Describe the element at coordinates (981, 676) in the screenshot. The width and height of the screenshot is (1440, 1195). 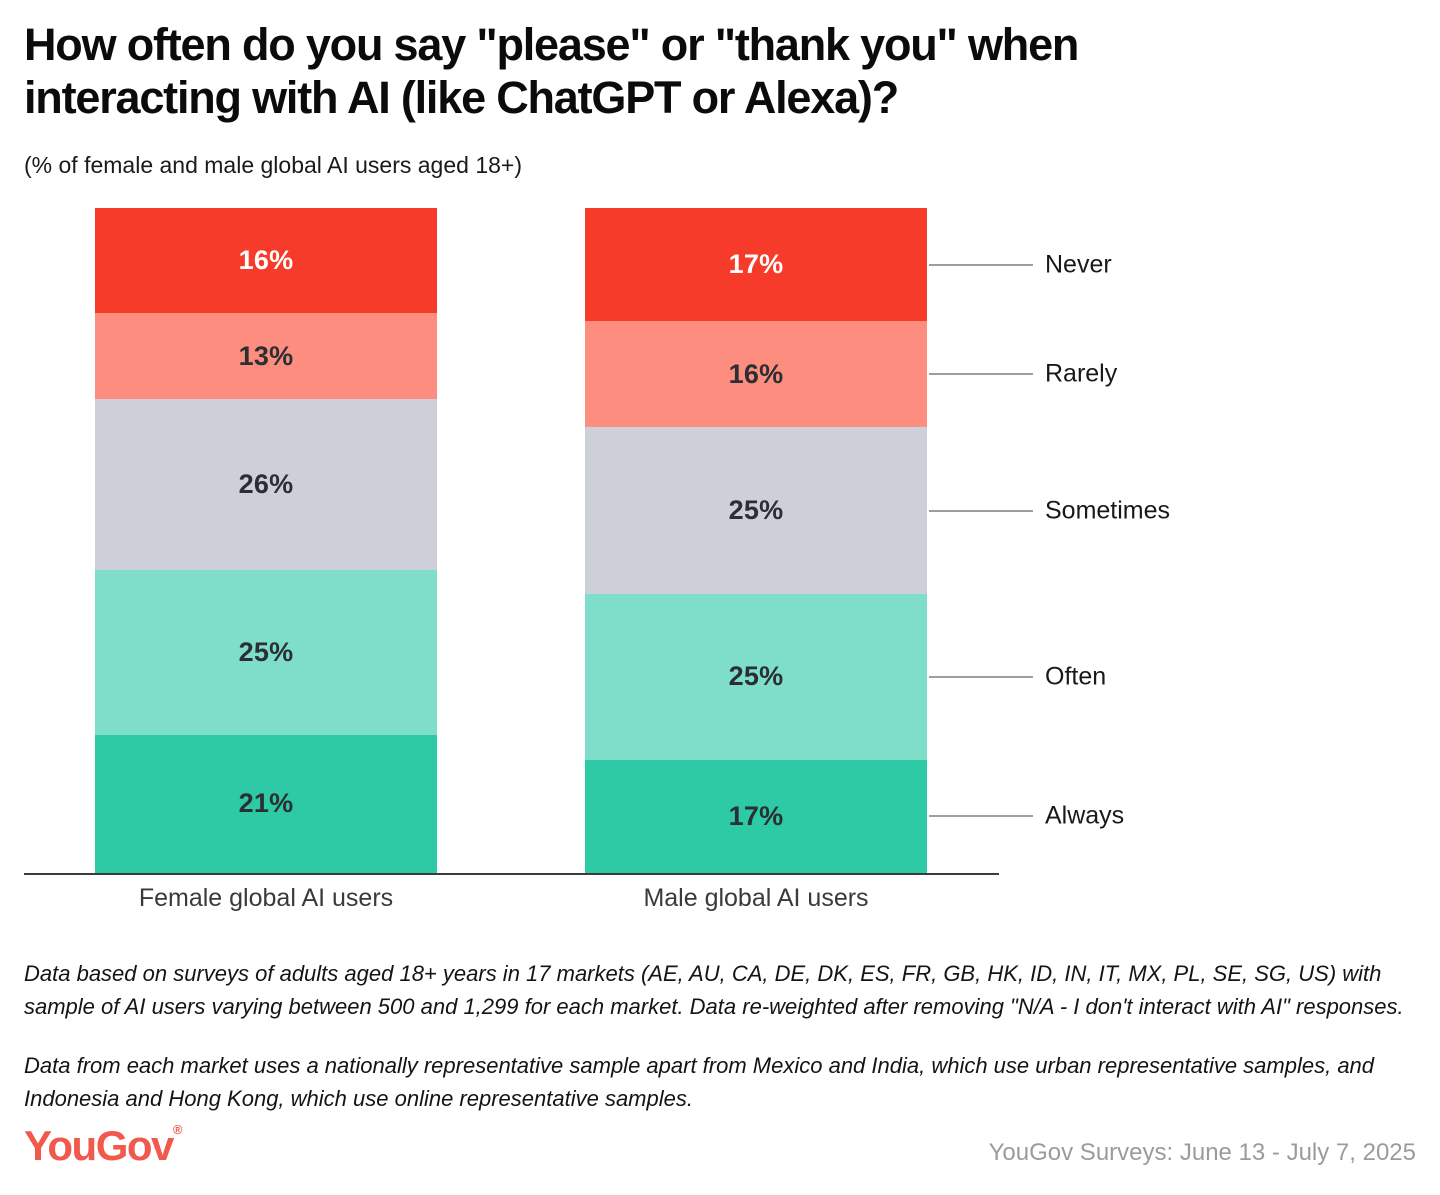
I see `leader-line-often` at that location.